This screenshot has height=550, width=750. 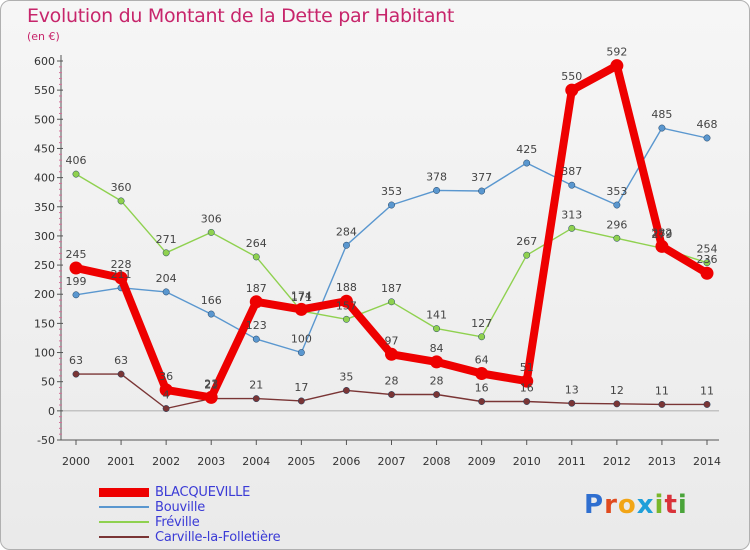 What do you see at coordinates (177, 522) in the screenshot?
I see `legend-label: Fréville` at bounding box center [177, 522].